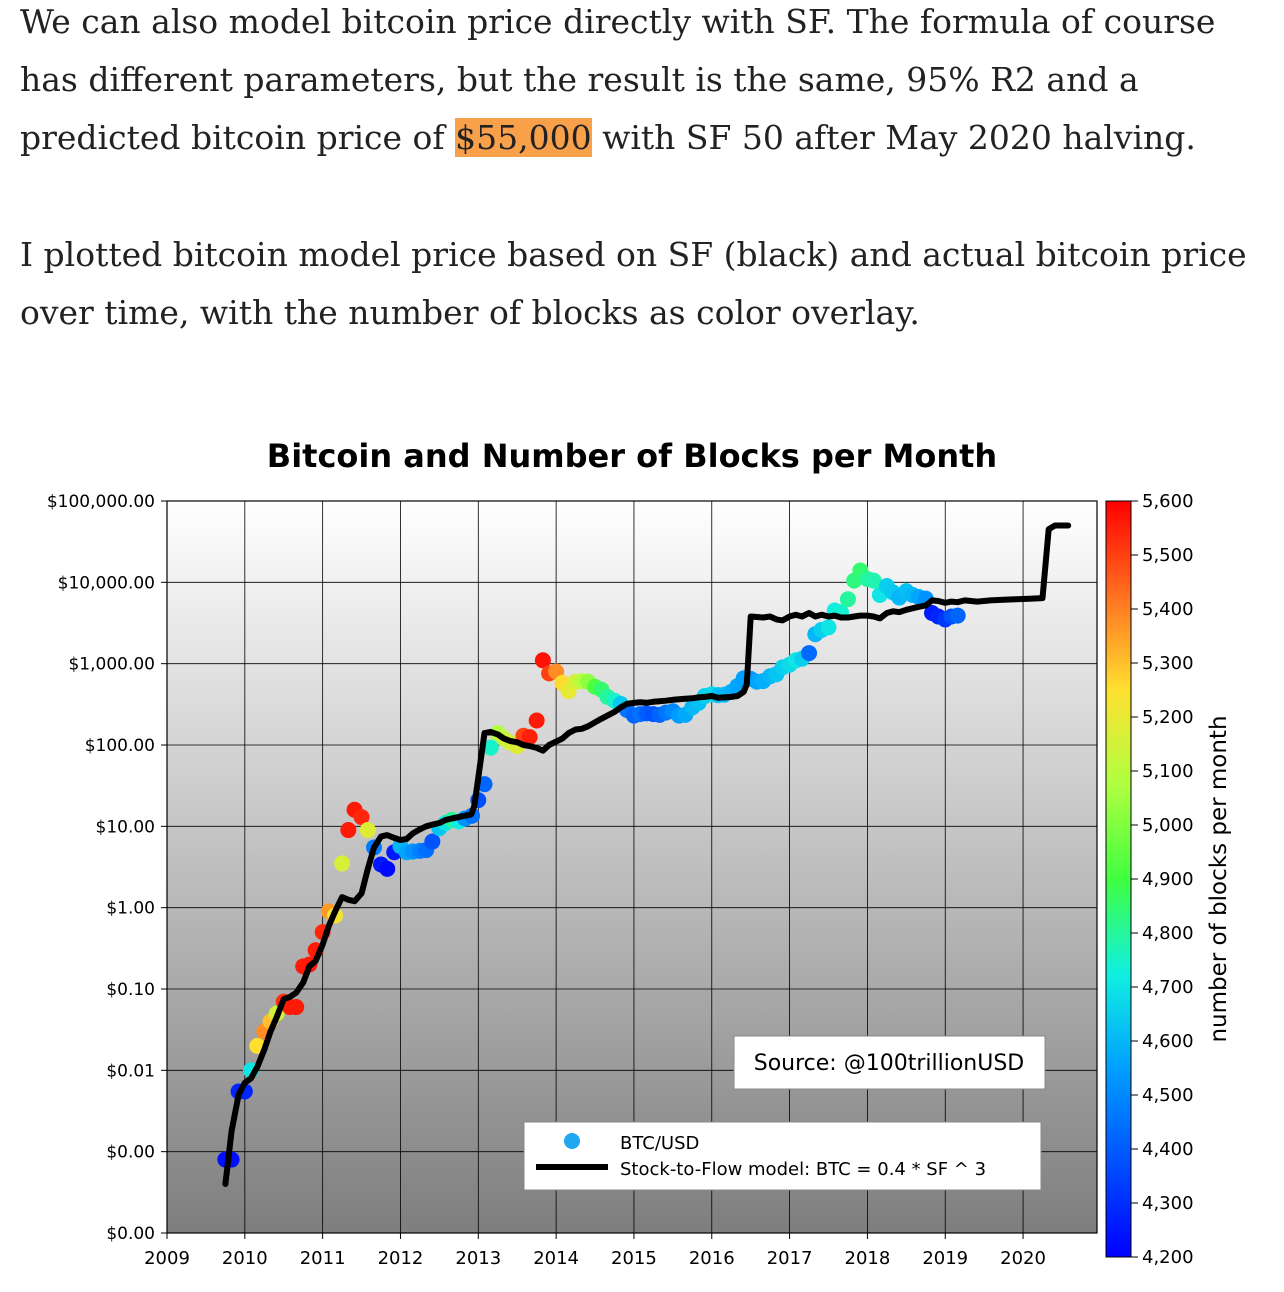 The height and width of the screenshot is (1292, 1284). What do you see at coordinates (1168, 987) in the screenshot?
I see `colorbar-tick-label: 4,700` at bounding box center [1168, 987].